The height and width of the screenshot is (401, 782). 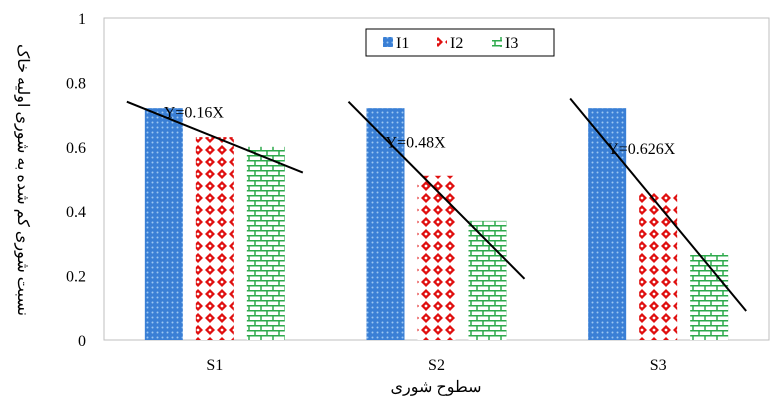 I want to click on legend-box, so click(x=460, y=42).